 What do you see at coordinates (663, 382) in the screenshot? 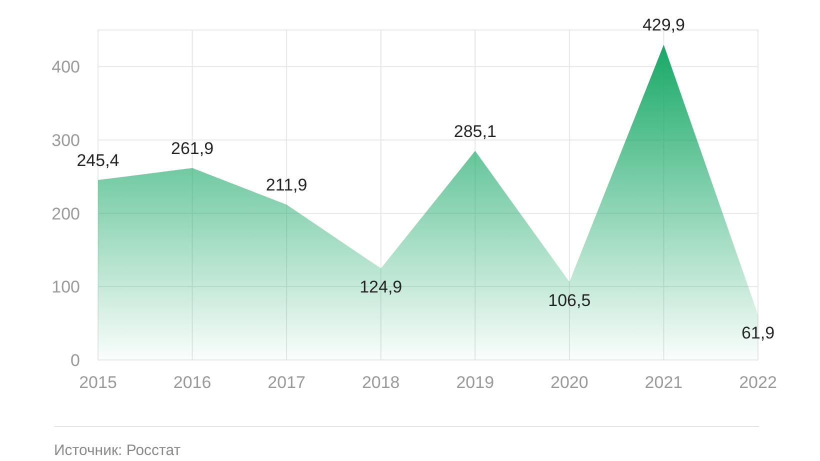
I see `x-tick-label: 2021` at bounding box center [663, 382].